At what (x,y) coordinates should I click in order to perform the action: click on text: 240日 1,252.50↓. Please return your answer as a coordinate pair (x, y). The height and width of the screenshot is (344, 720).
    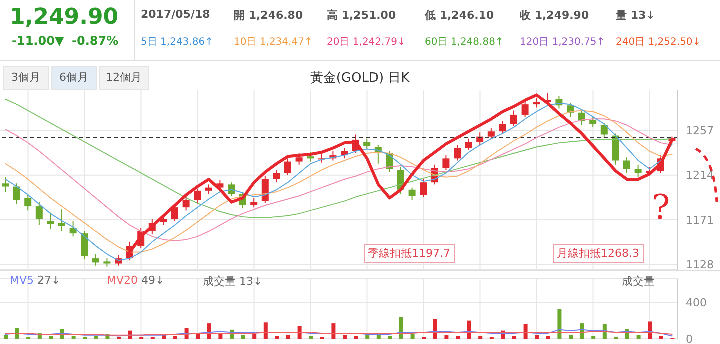
    Looking at the image, I should click on (659, 42).